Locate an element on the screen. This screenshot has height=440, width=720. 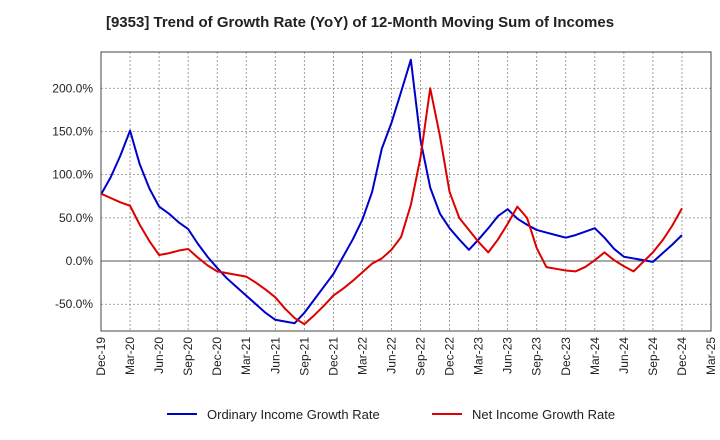
x-tick-label: Mar-23 is located at coordinates (479, 356).